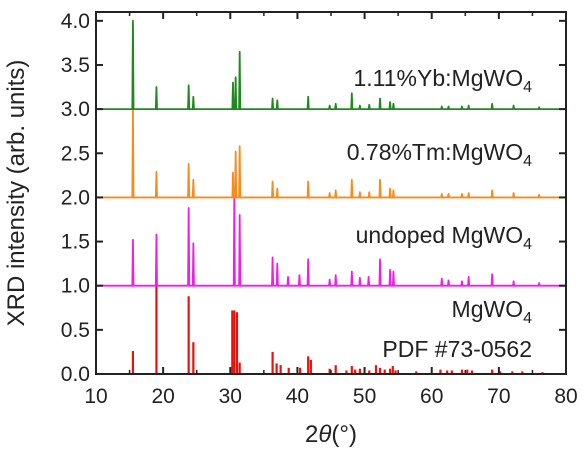 The height and width of the screenshot is (452, 584). What do you see at coordinates (364, 396) in the screenshot?
I see `x-tick-label: 50` at bounding box center [364, 396].